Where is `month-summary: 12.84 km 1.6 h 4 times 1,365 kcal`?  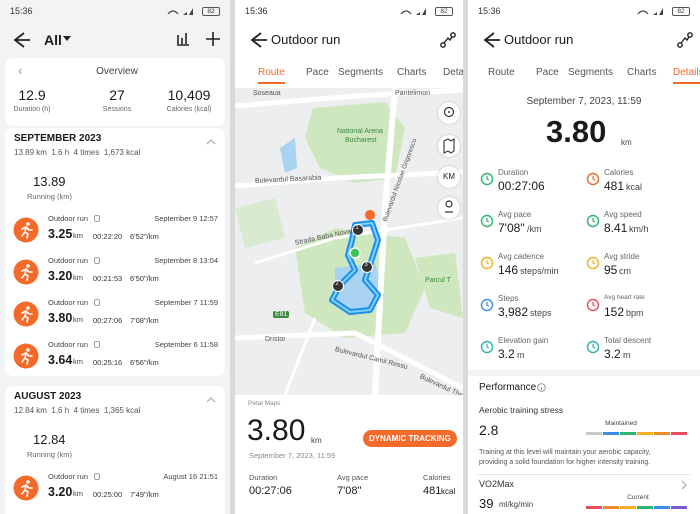
month-summary: 12.84 km 1.6 h 4 times 1,365 kcal is located at coordinates (77, 410).